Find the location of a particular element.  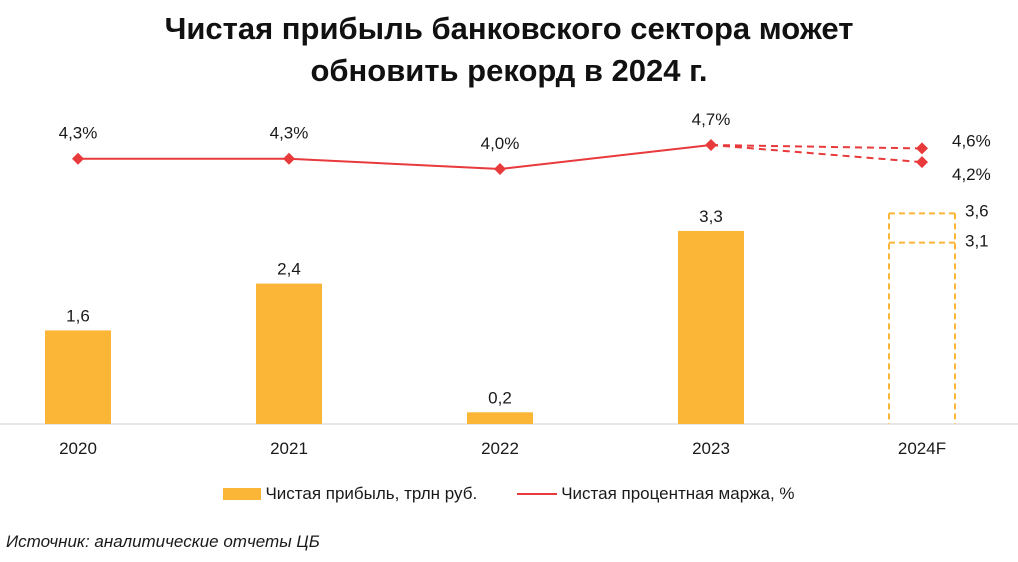

margin-label-2023: 4,7% is located at coordinates (711, 119).